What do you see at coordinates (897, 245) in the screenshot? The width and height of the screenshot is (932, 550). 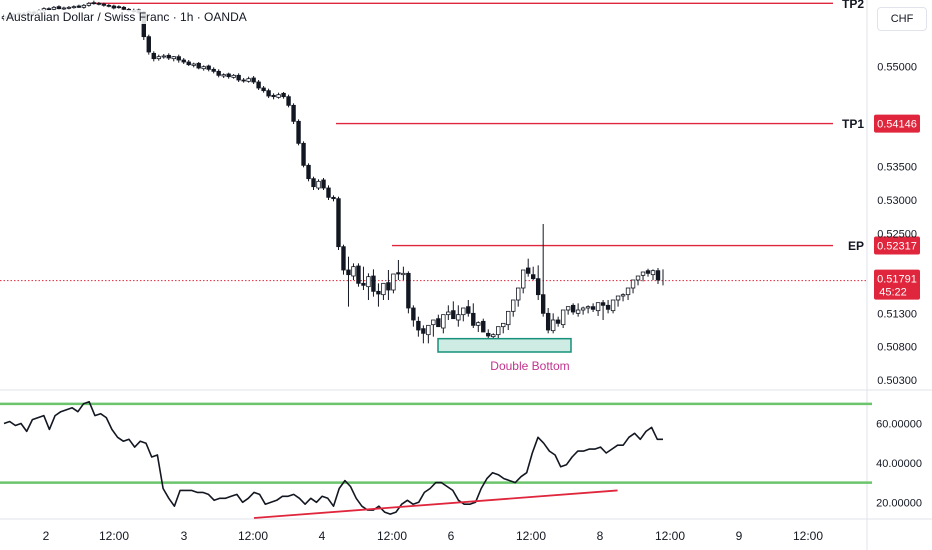 I see `price-tag-ep` at bounding box center [897, 245].